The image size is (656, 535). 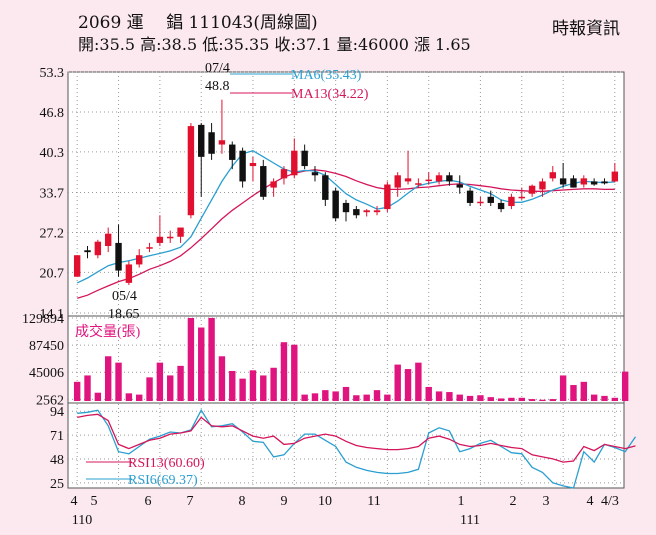 I want to click on high-value-label: 48.8, so click(x=217, y=86).